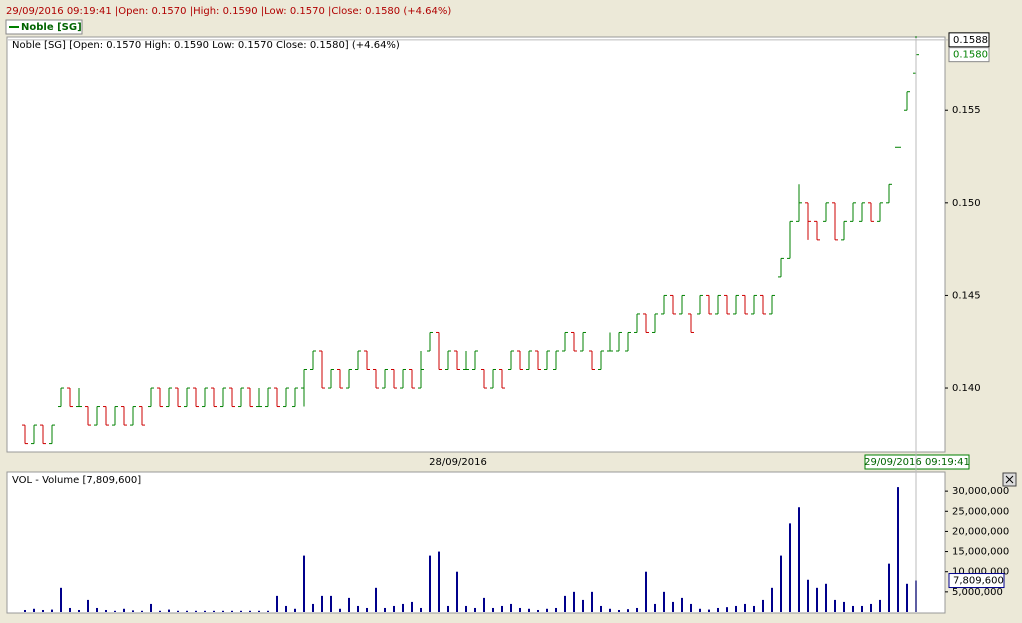  Describe the element at coordinates (917, 462) in the screenshot. I see `crosshair-time: 29/09/2016 09:19:41` at that location.